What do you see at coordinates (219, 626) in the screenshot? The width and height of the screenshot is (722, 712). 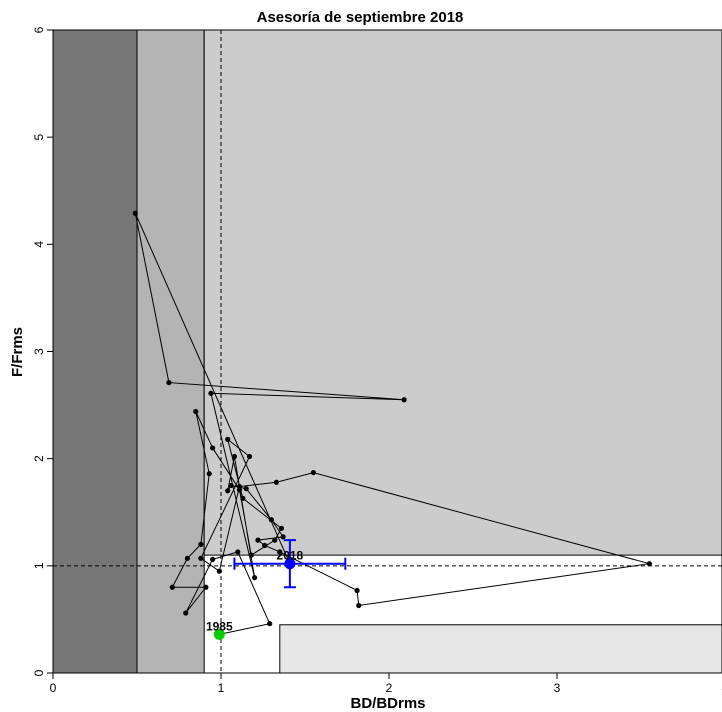 I see `start-year-label: 1985` at bounding box center [219, 626].